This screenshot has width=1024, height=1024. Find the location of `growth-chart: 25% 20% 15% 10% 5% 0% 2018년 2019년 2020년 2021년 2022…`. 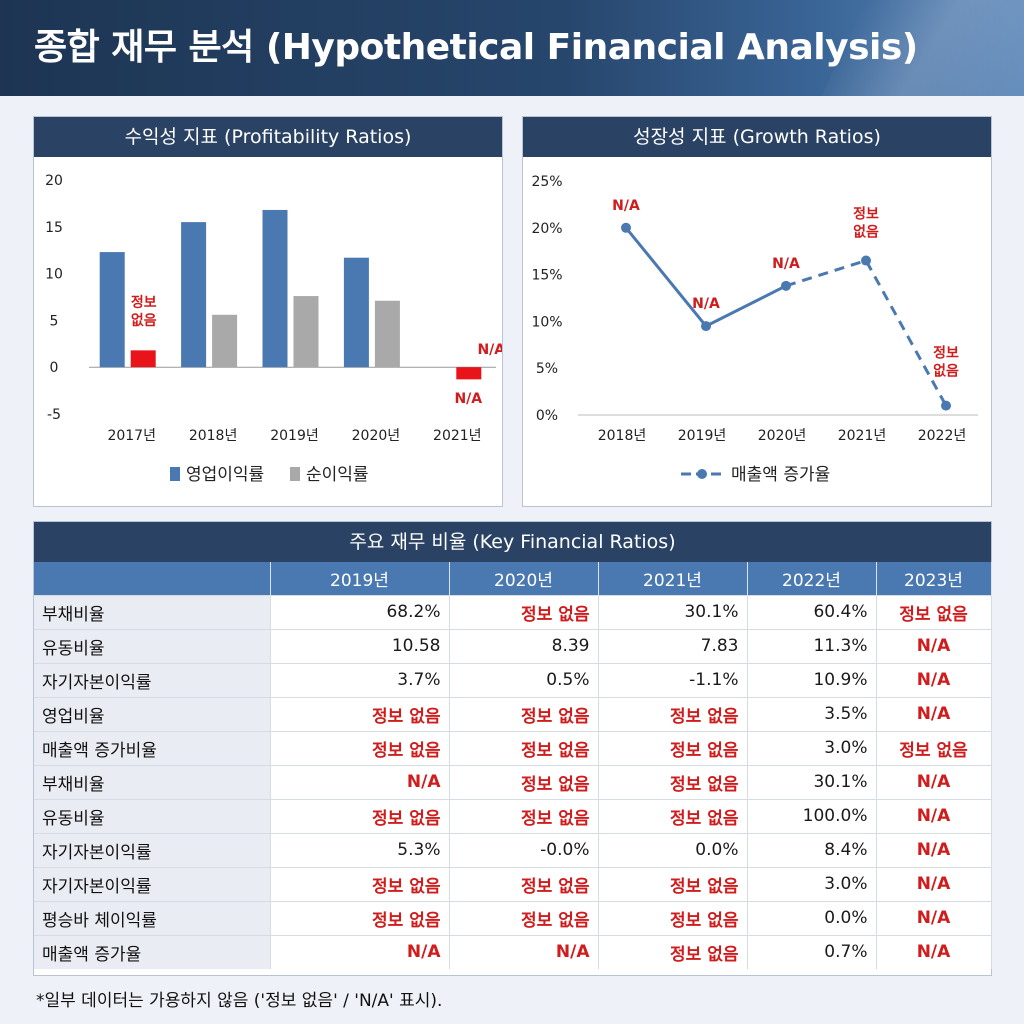

growth-chart: 25% 20% 15% 10% 5% 0% 2018년 2019년 2020년 2021년 2022… is located at coordinates (754, 329).